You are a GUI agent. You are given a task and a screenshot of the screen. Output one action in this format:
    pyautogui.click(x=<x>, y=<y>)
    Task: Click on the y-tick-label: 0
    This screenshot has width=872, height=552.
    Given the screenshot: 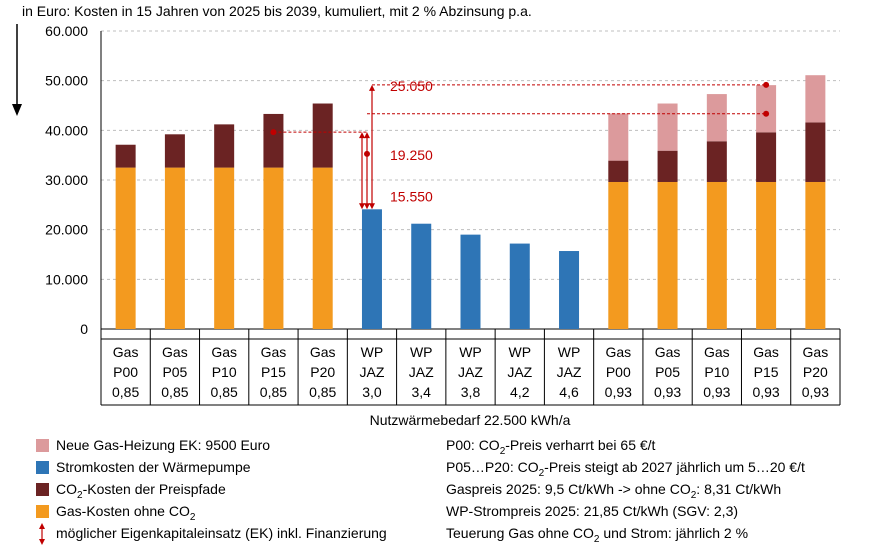 What is the action you would take?
    pyautogui.click(x=84, y=329)
    